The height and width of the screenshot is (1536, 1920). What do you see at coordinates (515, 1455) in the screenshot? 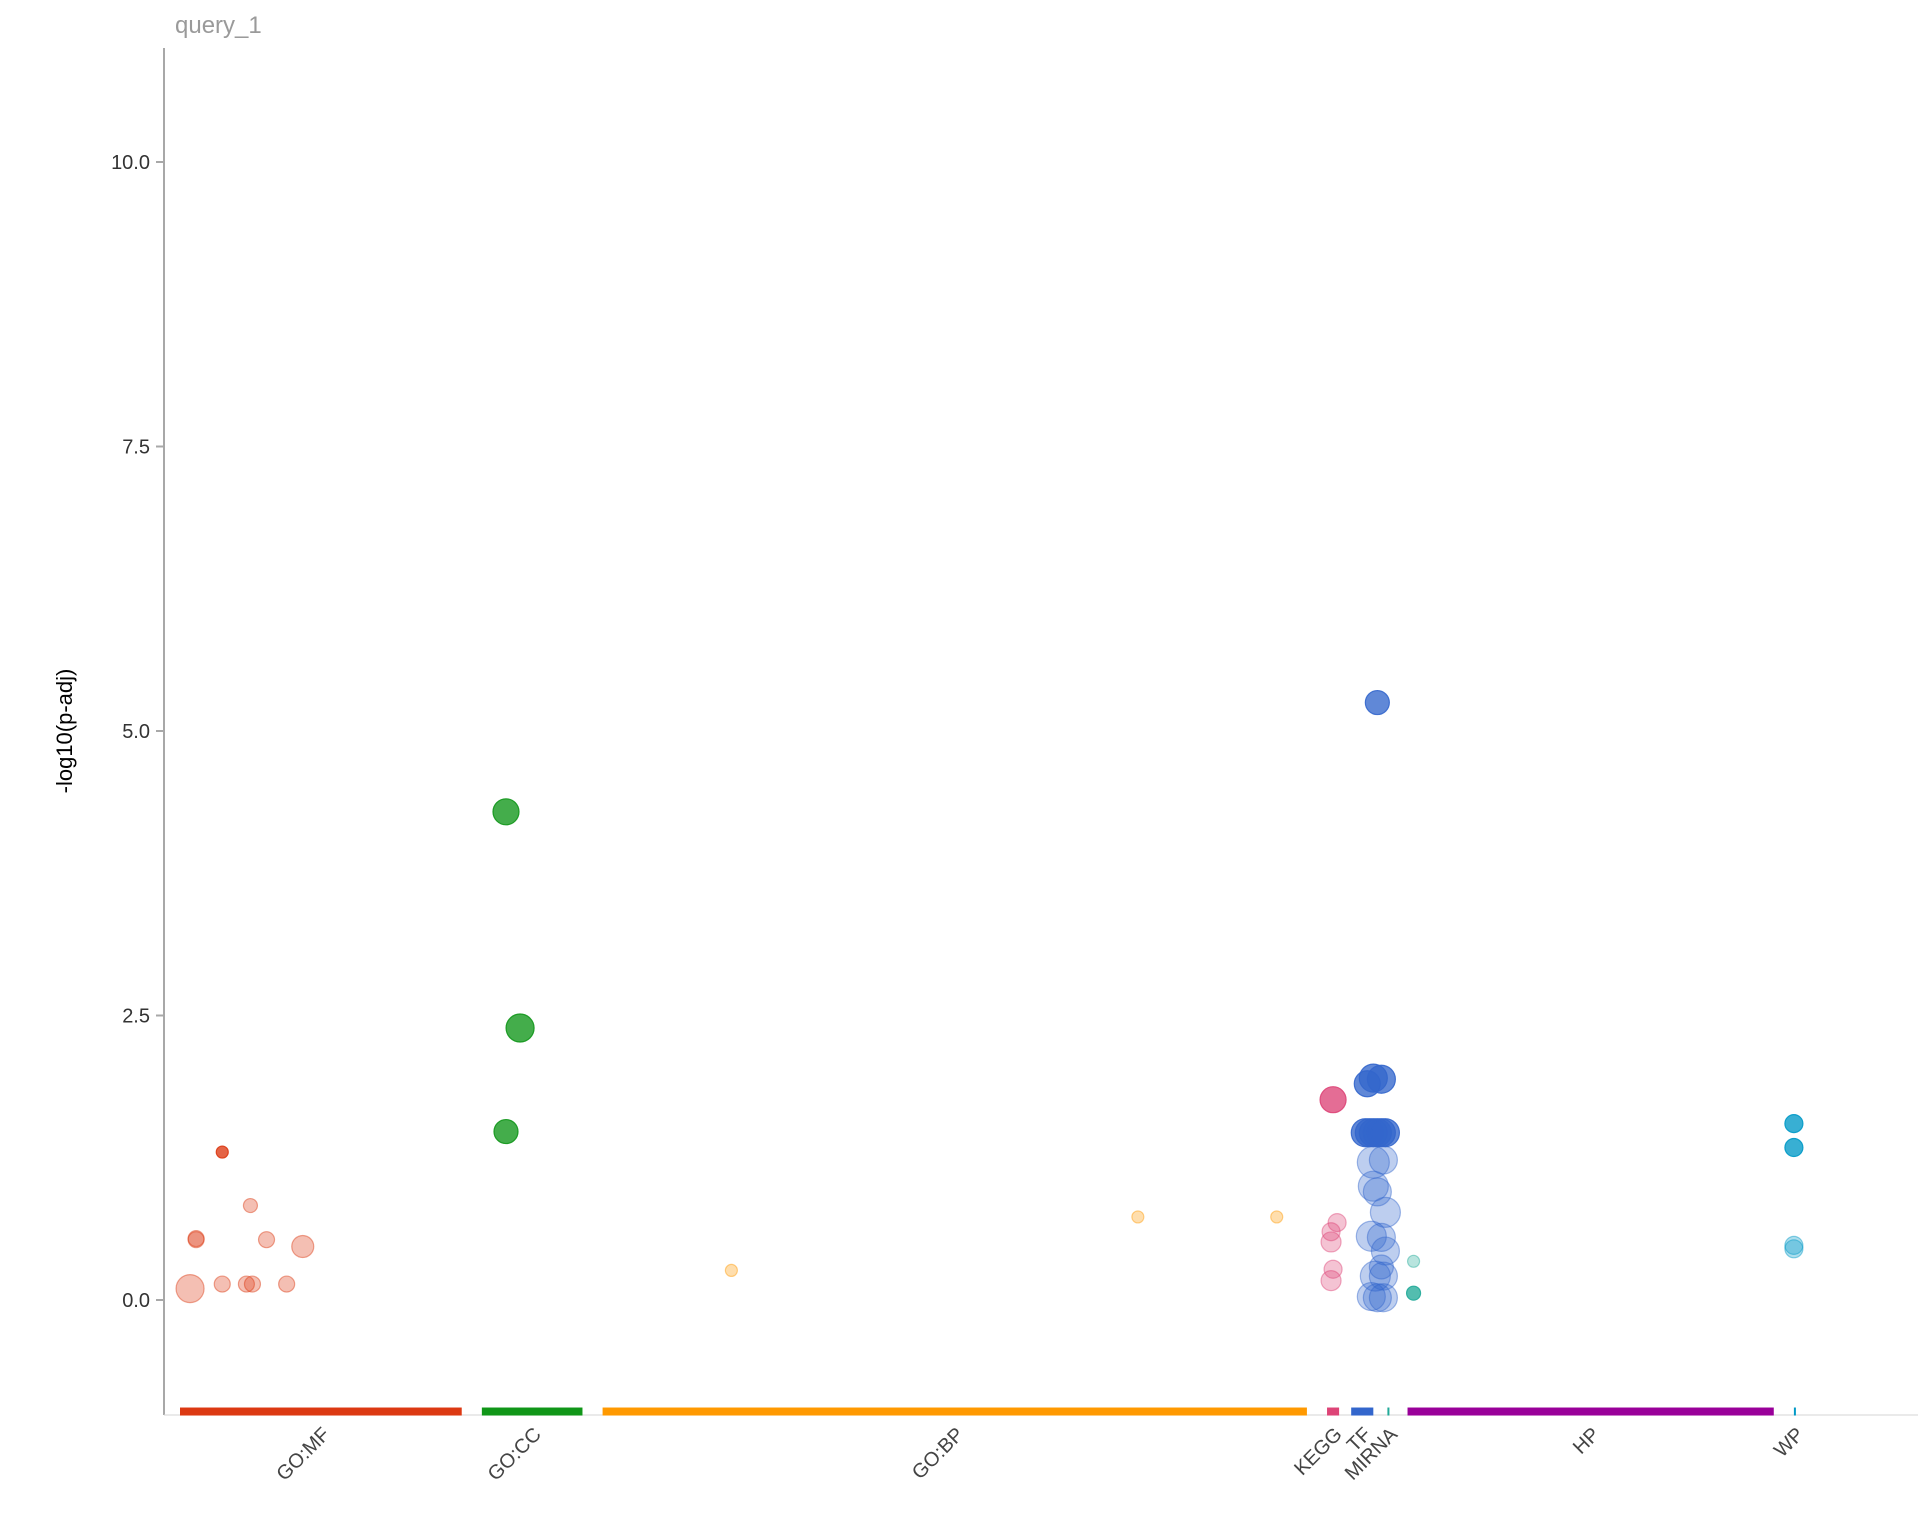
I see `category-label: GO:CC` at bounding box center [515, 1455].